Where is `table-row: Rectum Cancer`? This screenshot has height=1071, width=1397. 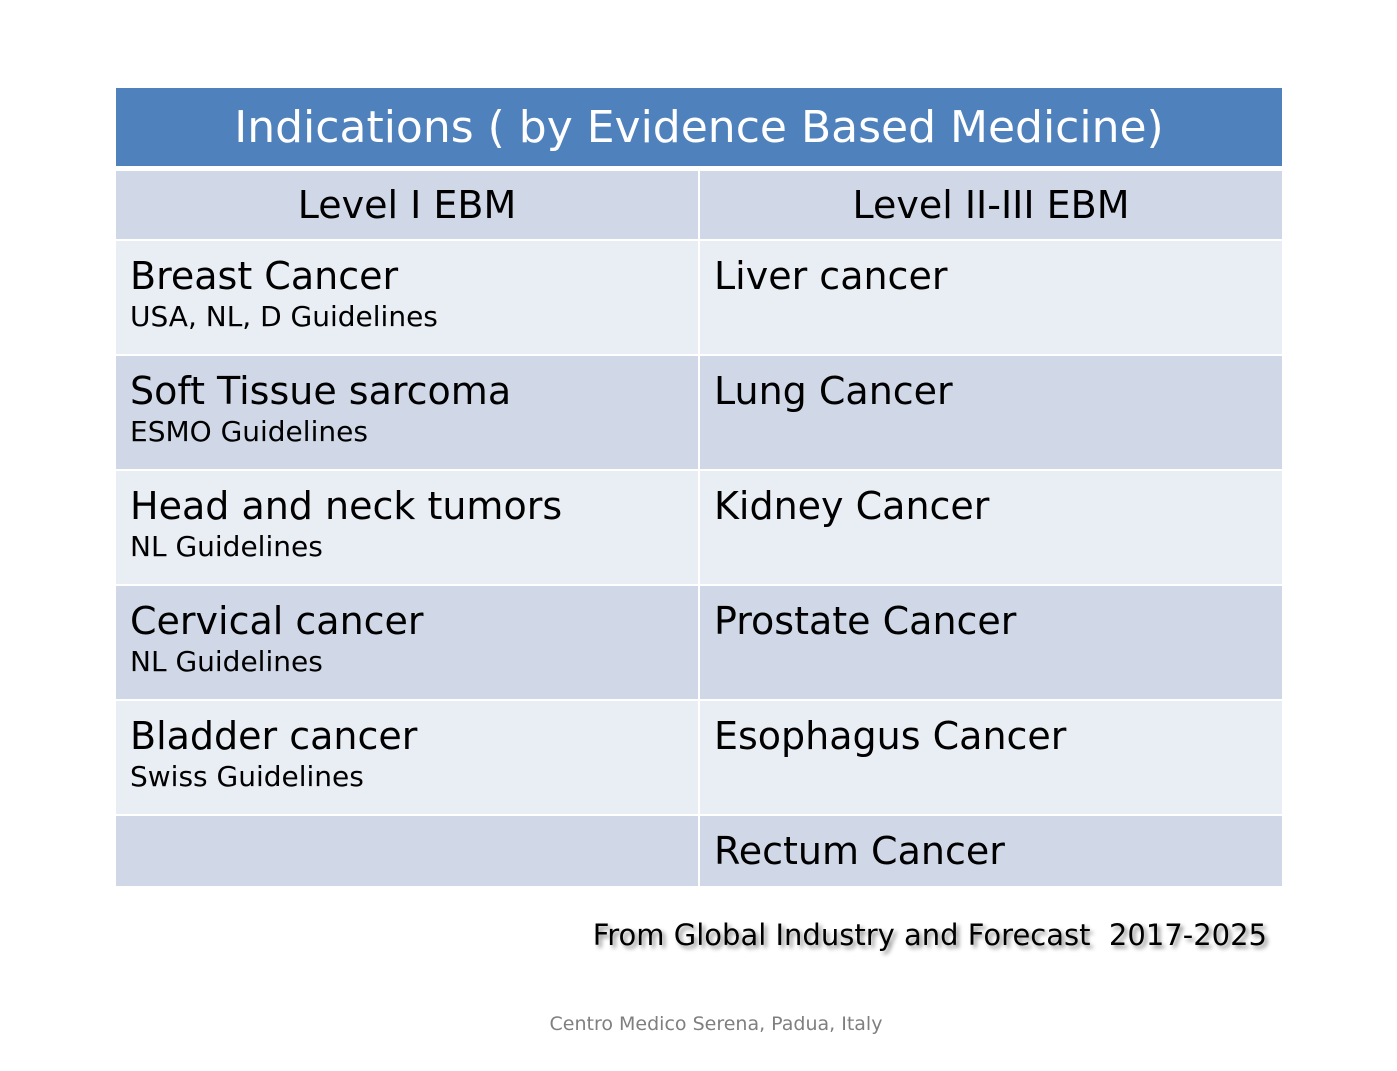
table-row: Rectum Cancer is located at coordinates (699, 850).